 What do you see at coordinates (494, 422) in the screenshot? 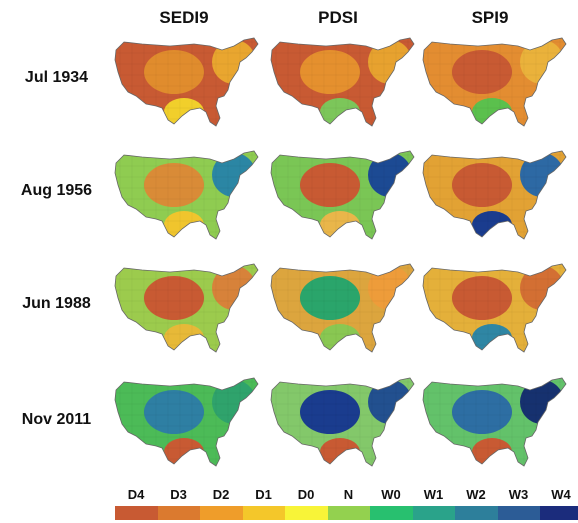
I see `map-spi9-nov-2011` at bounding box center [494, 422].